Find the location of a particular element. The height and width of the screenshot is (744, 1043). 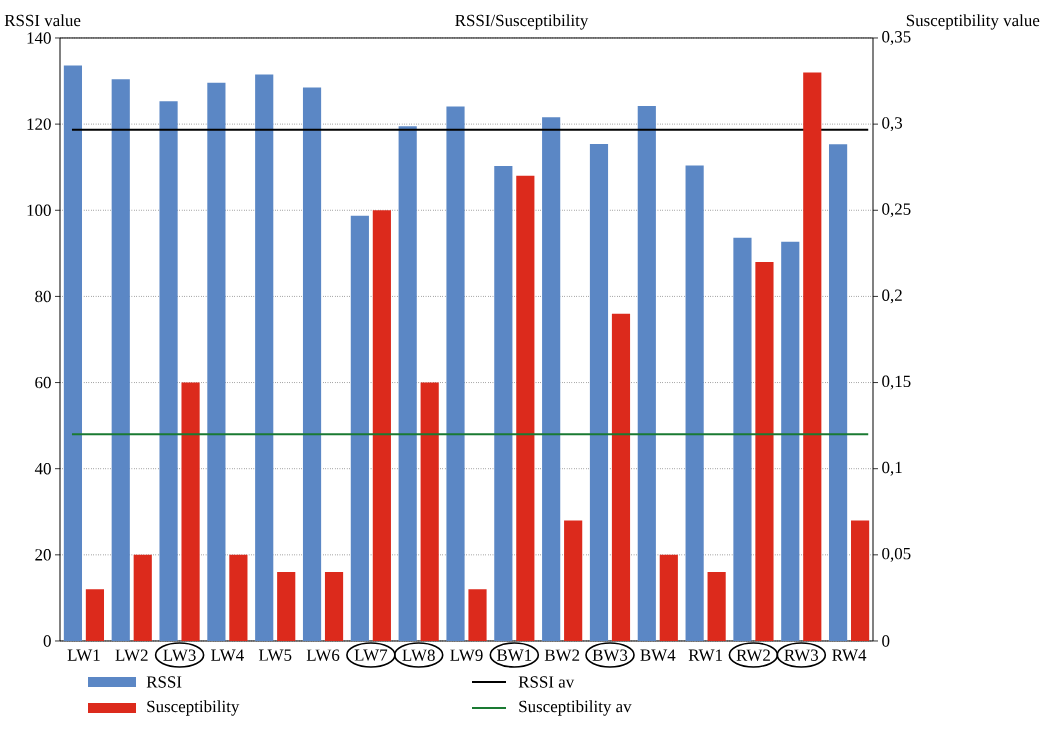

x-tick-label: LW5 is located at coordinates (275, 655).